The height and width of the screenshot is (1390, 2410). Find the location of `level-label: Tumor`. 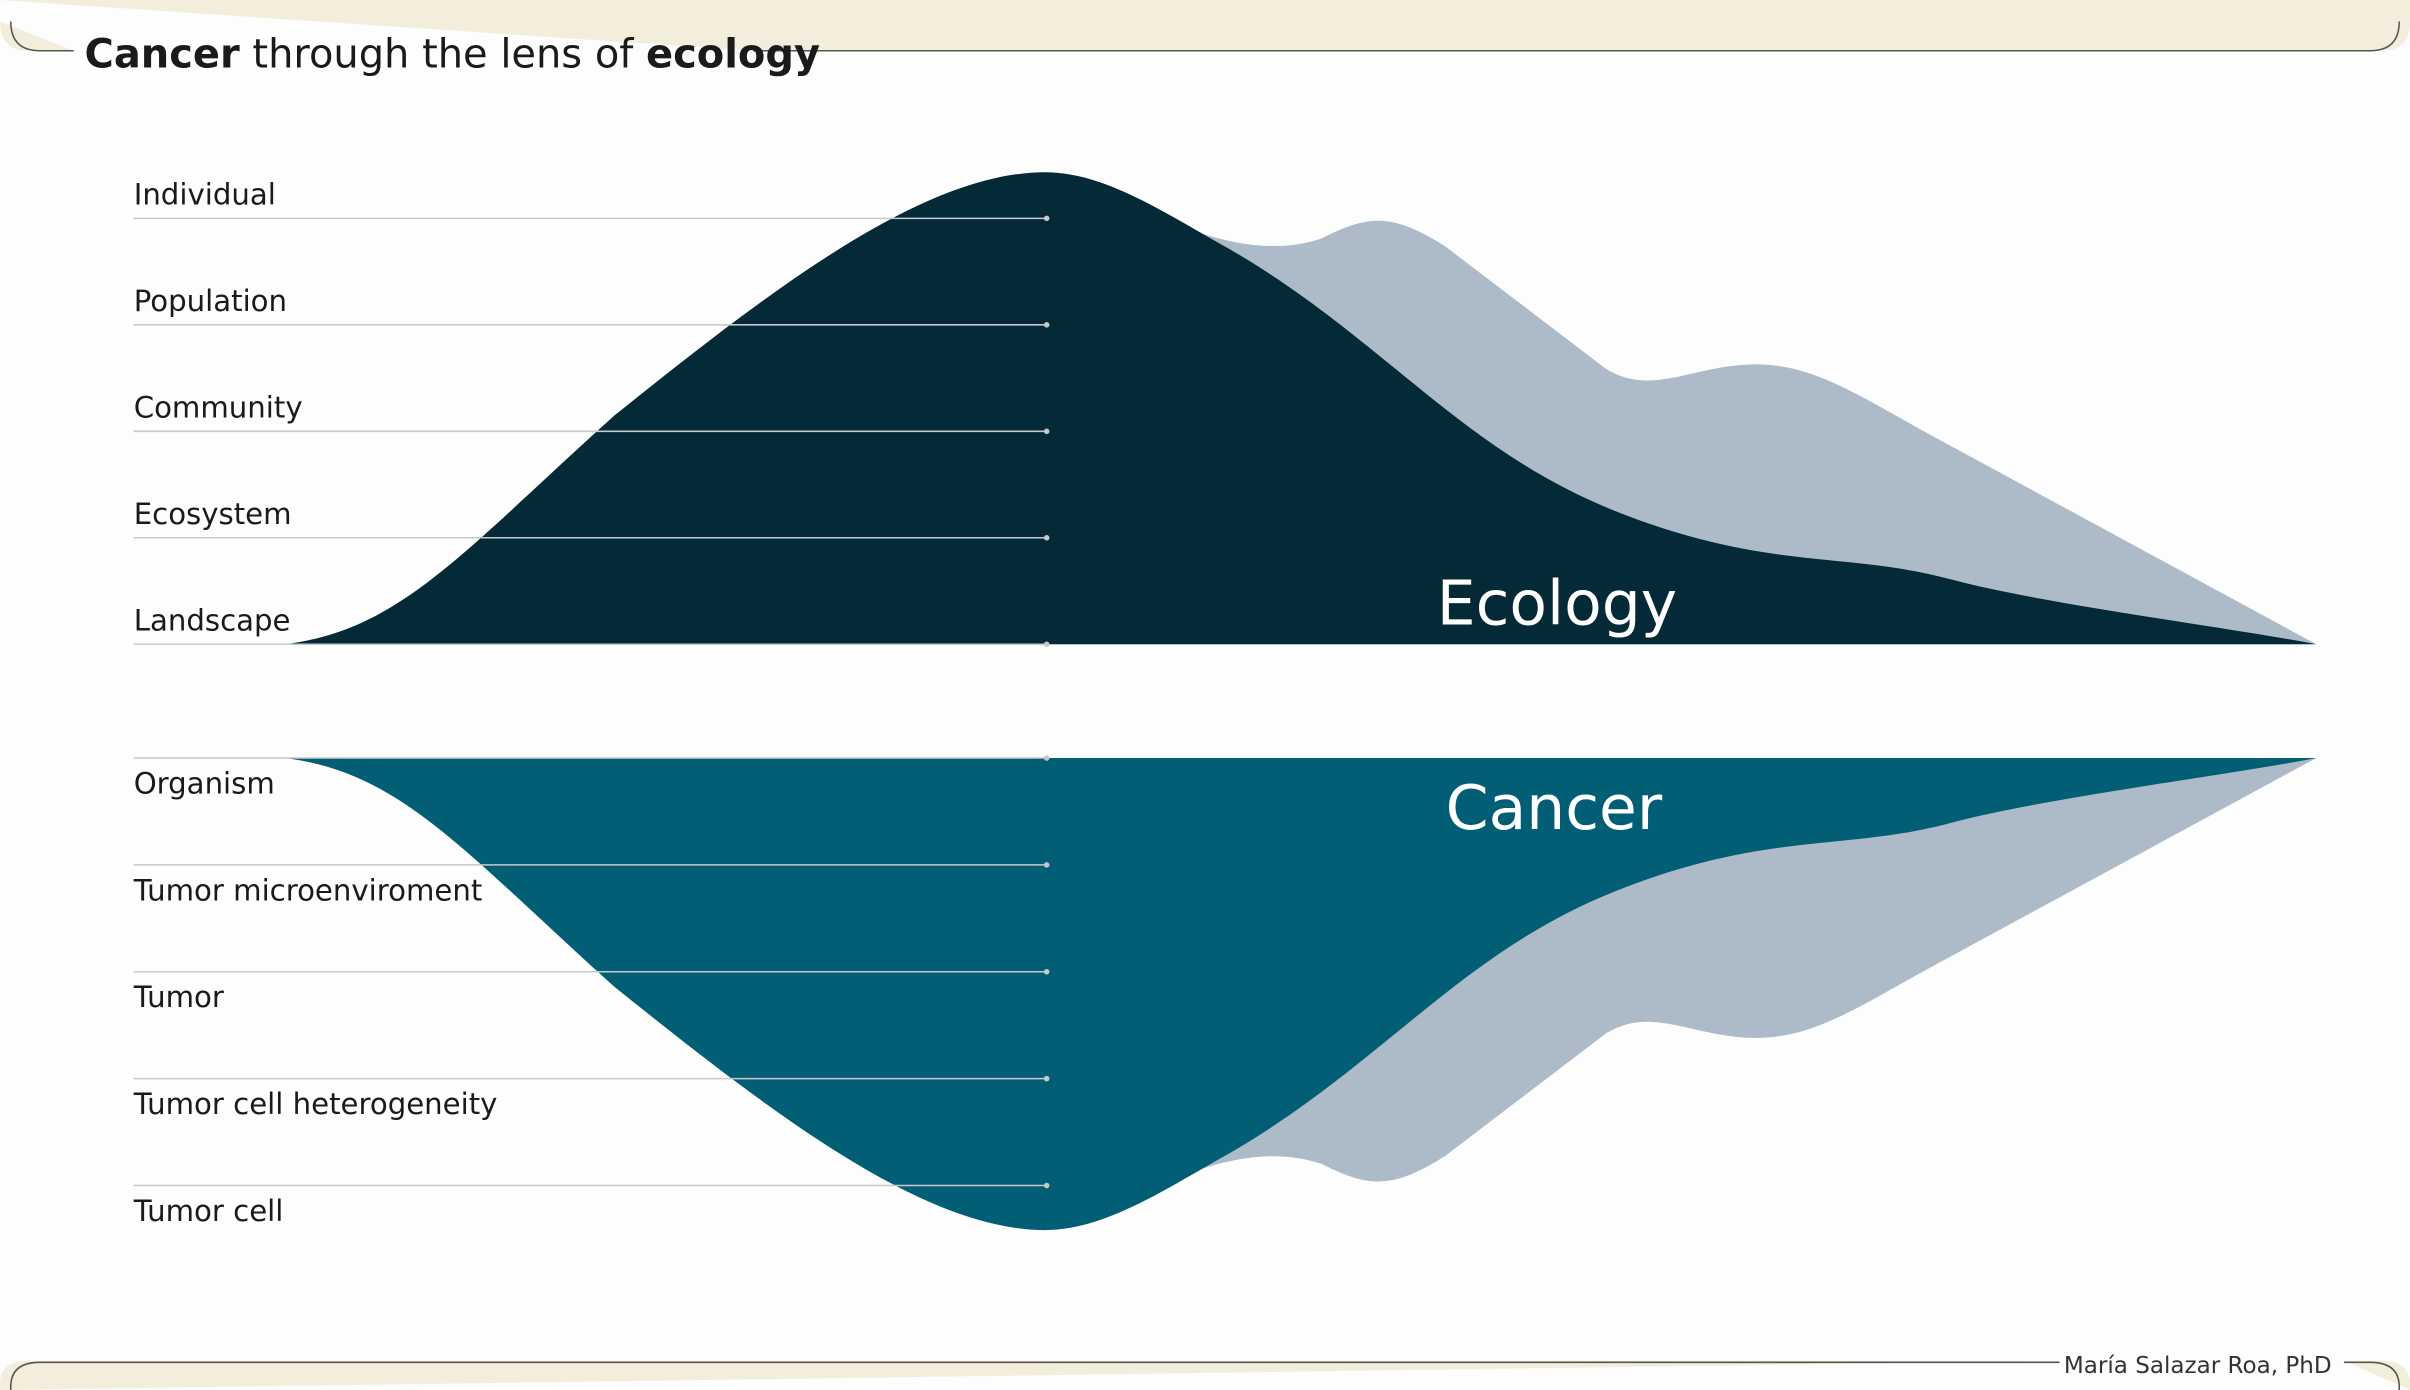

level-label: Tumor is located at coordinates (178, 997).